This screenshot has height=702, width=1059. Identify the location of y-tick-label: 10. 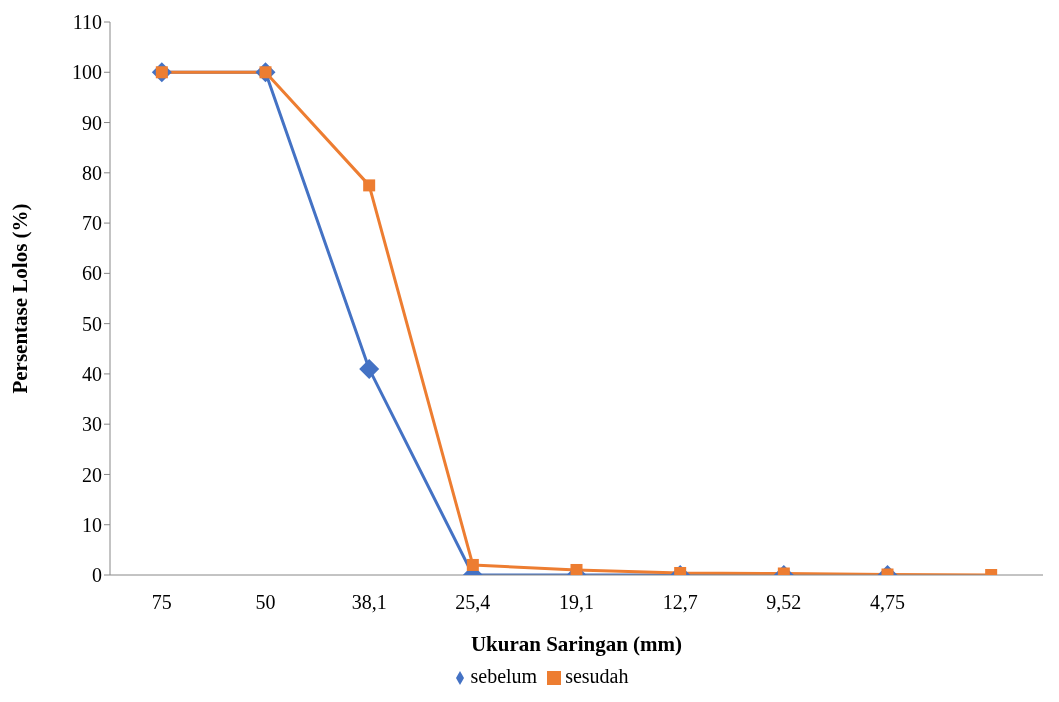
(92, 524).